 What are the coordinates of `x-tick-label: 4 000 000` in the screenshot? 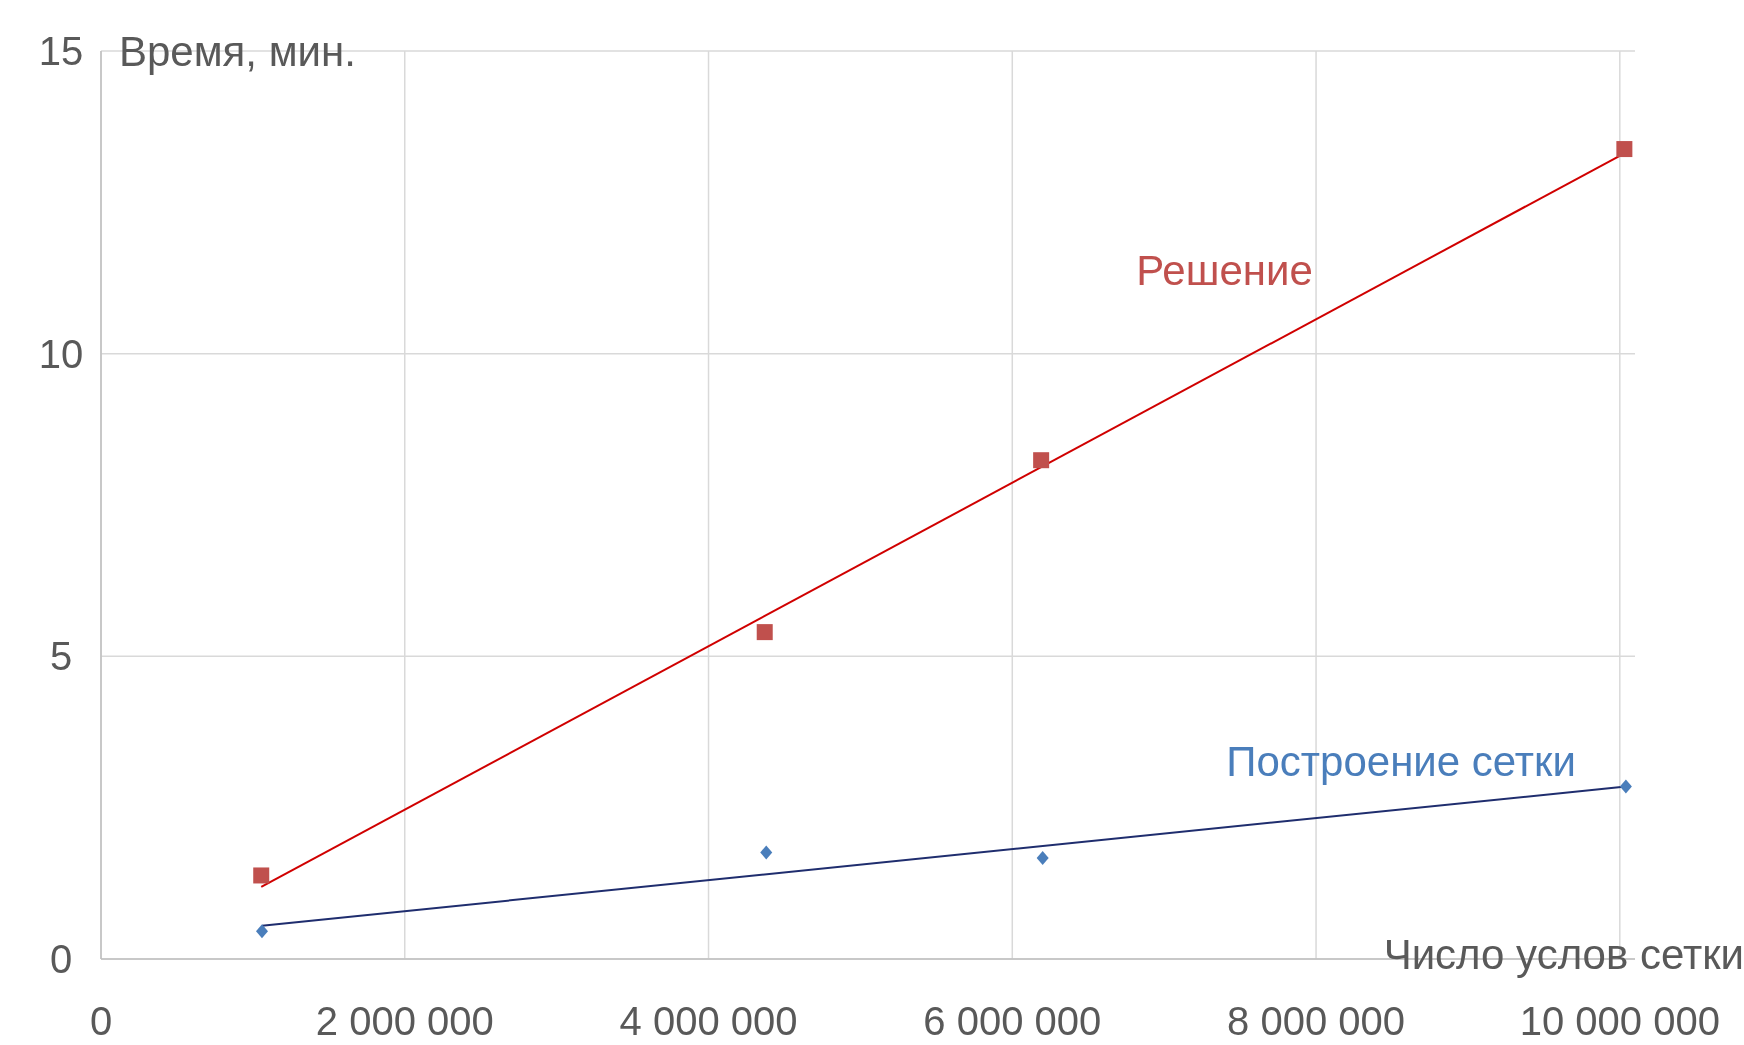 It's located at (708, 1021).